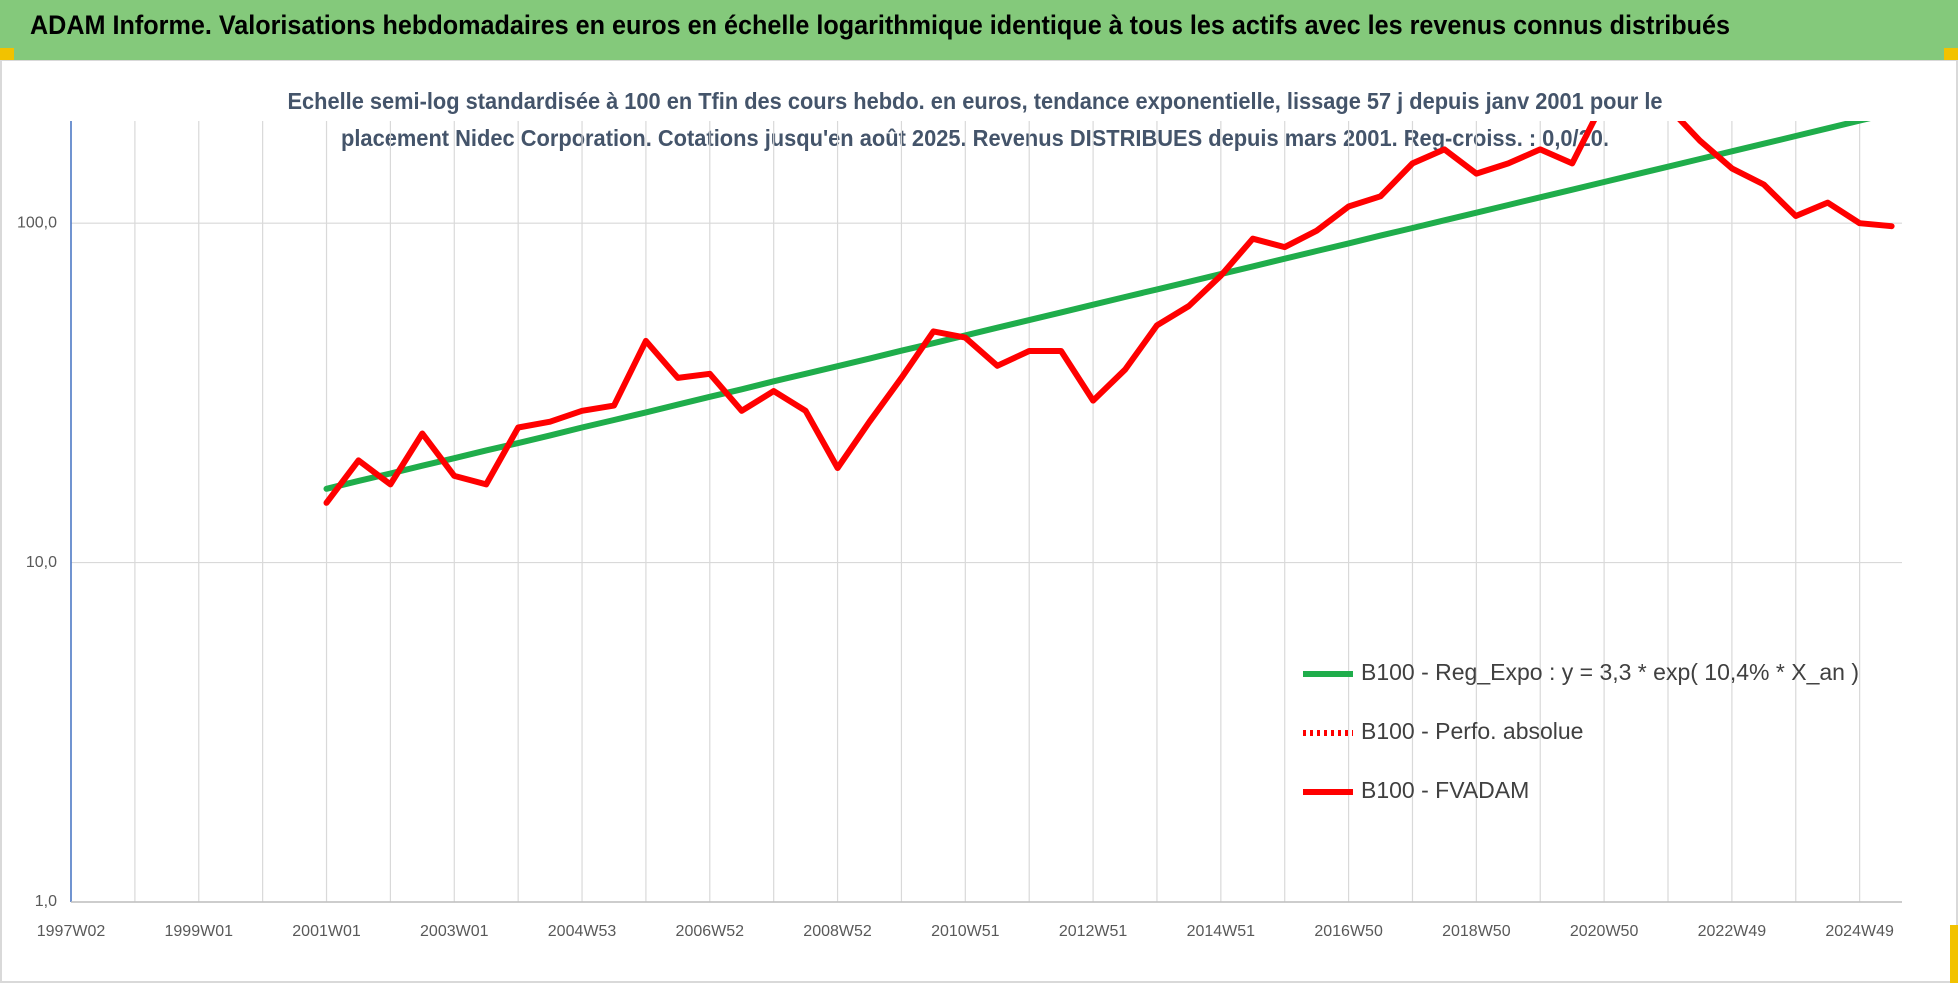 Image resolution: width=1958 pixels, height=988 pixels. I want to click on x-tick-label: 2022W49, so click(1732, 931).